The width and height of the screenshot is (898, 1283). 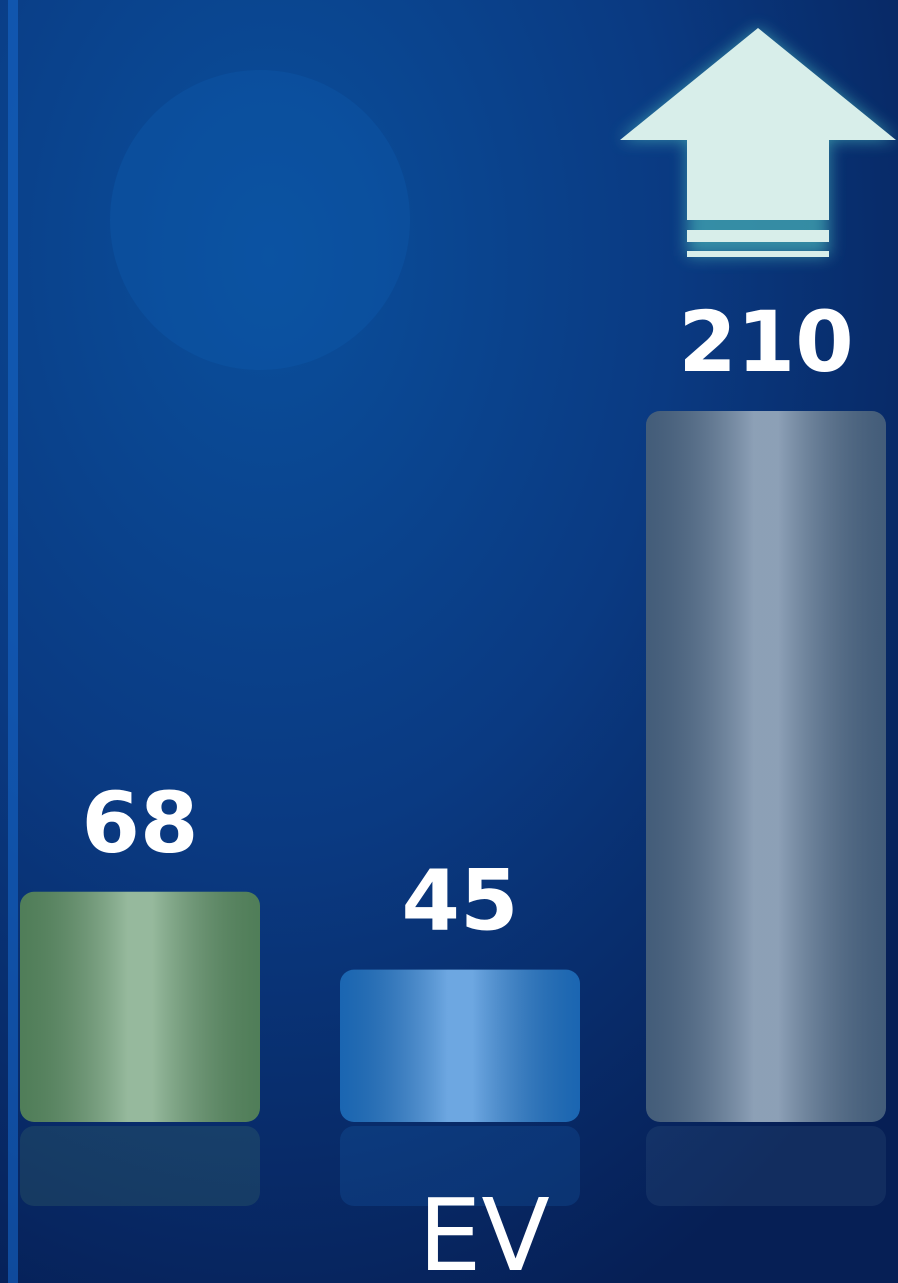 What do you see at coordinates (765, 342) in the screenshot?
I see `value-label: 210` at bounding box center [765, 342].